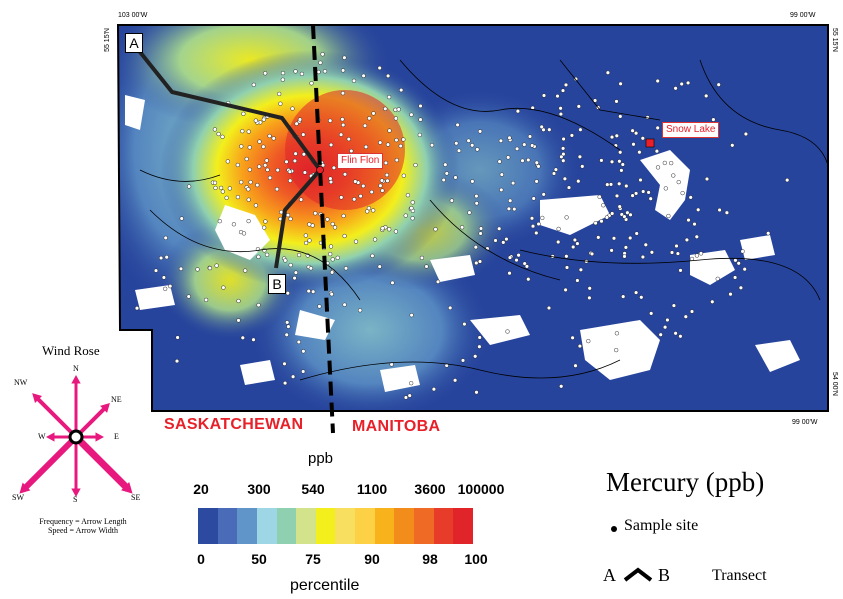  What do you see at coordinates (834, 40) in the screenshot?
I see `right-latitude-top: 55 15'N` at bounding box center [834, 40].